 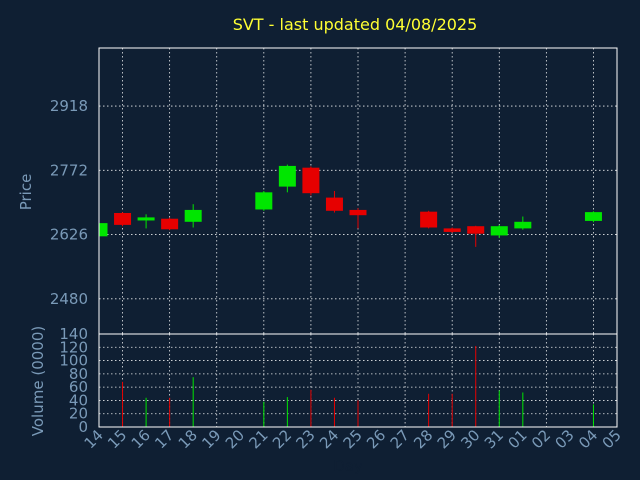 I want to click on volume-tick-label: 40, so click(x=78, y=400).